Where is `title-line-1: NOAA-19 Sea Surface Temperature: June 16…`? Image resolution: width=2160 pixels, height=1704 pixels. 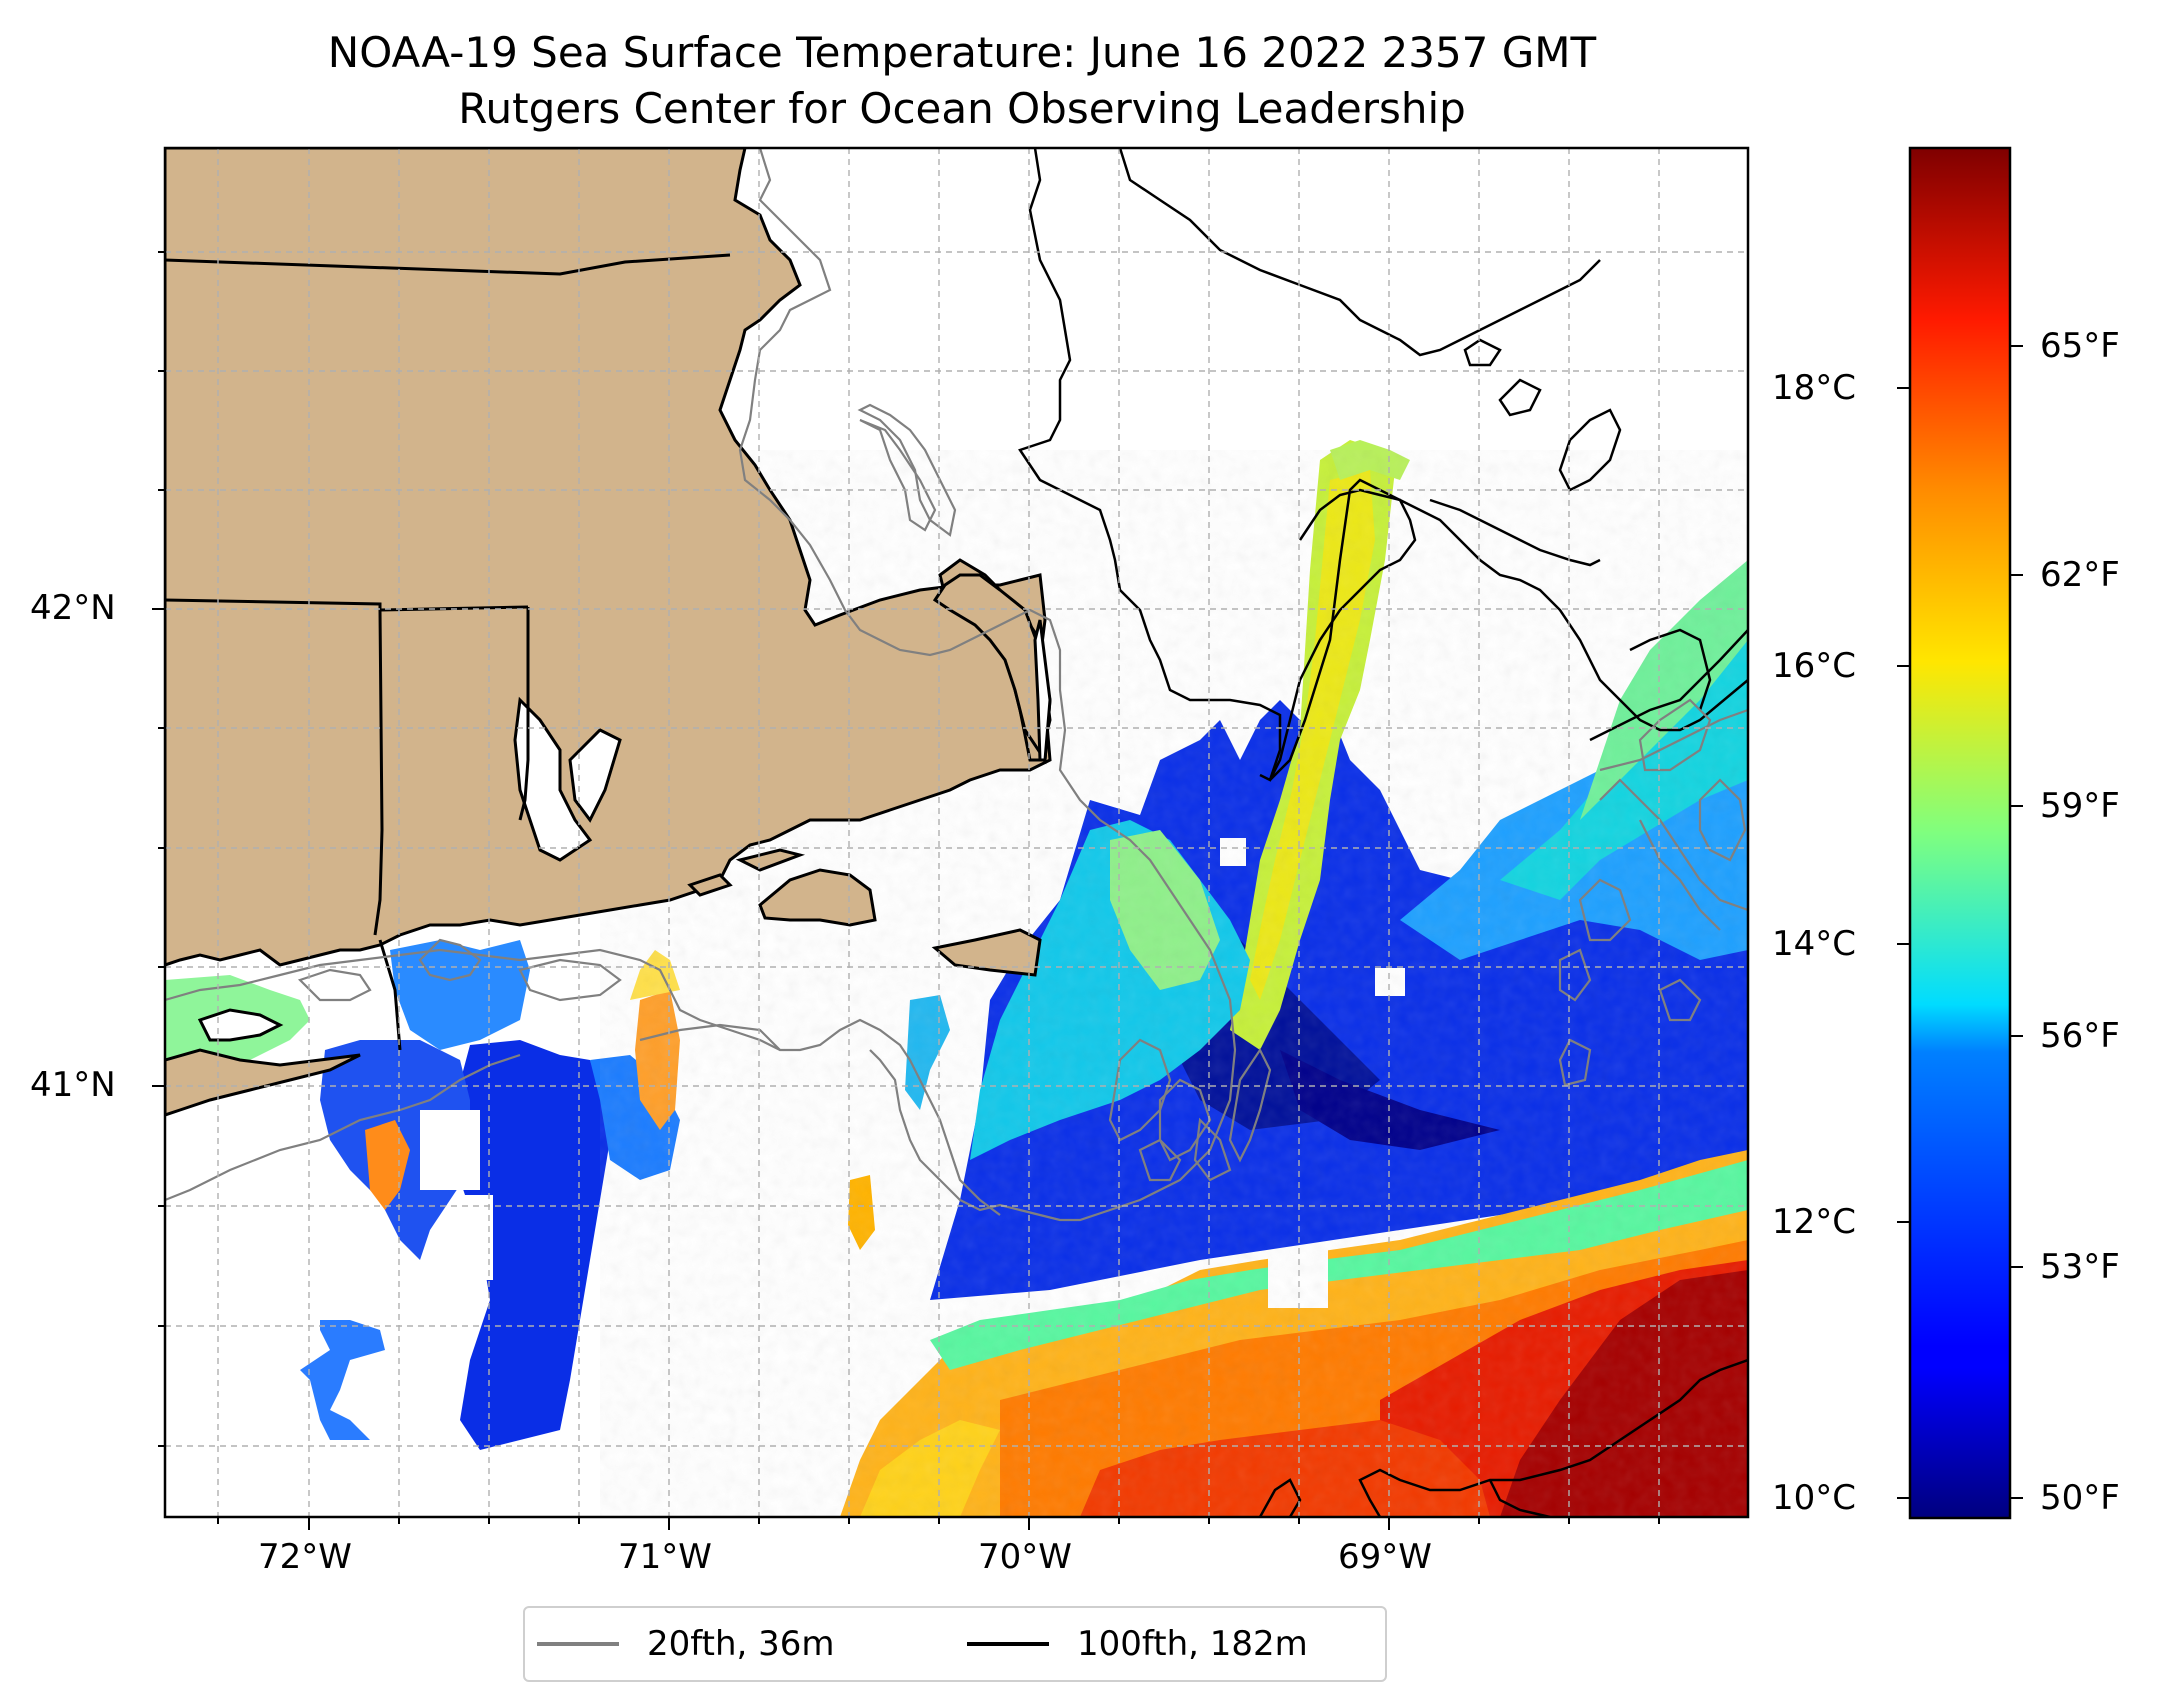
title-line-1: NOAA-19 Sea Surface Temperature: June 16… is located at coordinates (962, 52).